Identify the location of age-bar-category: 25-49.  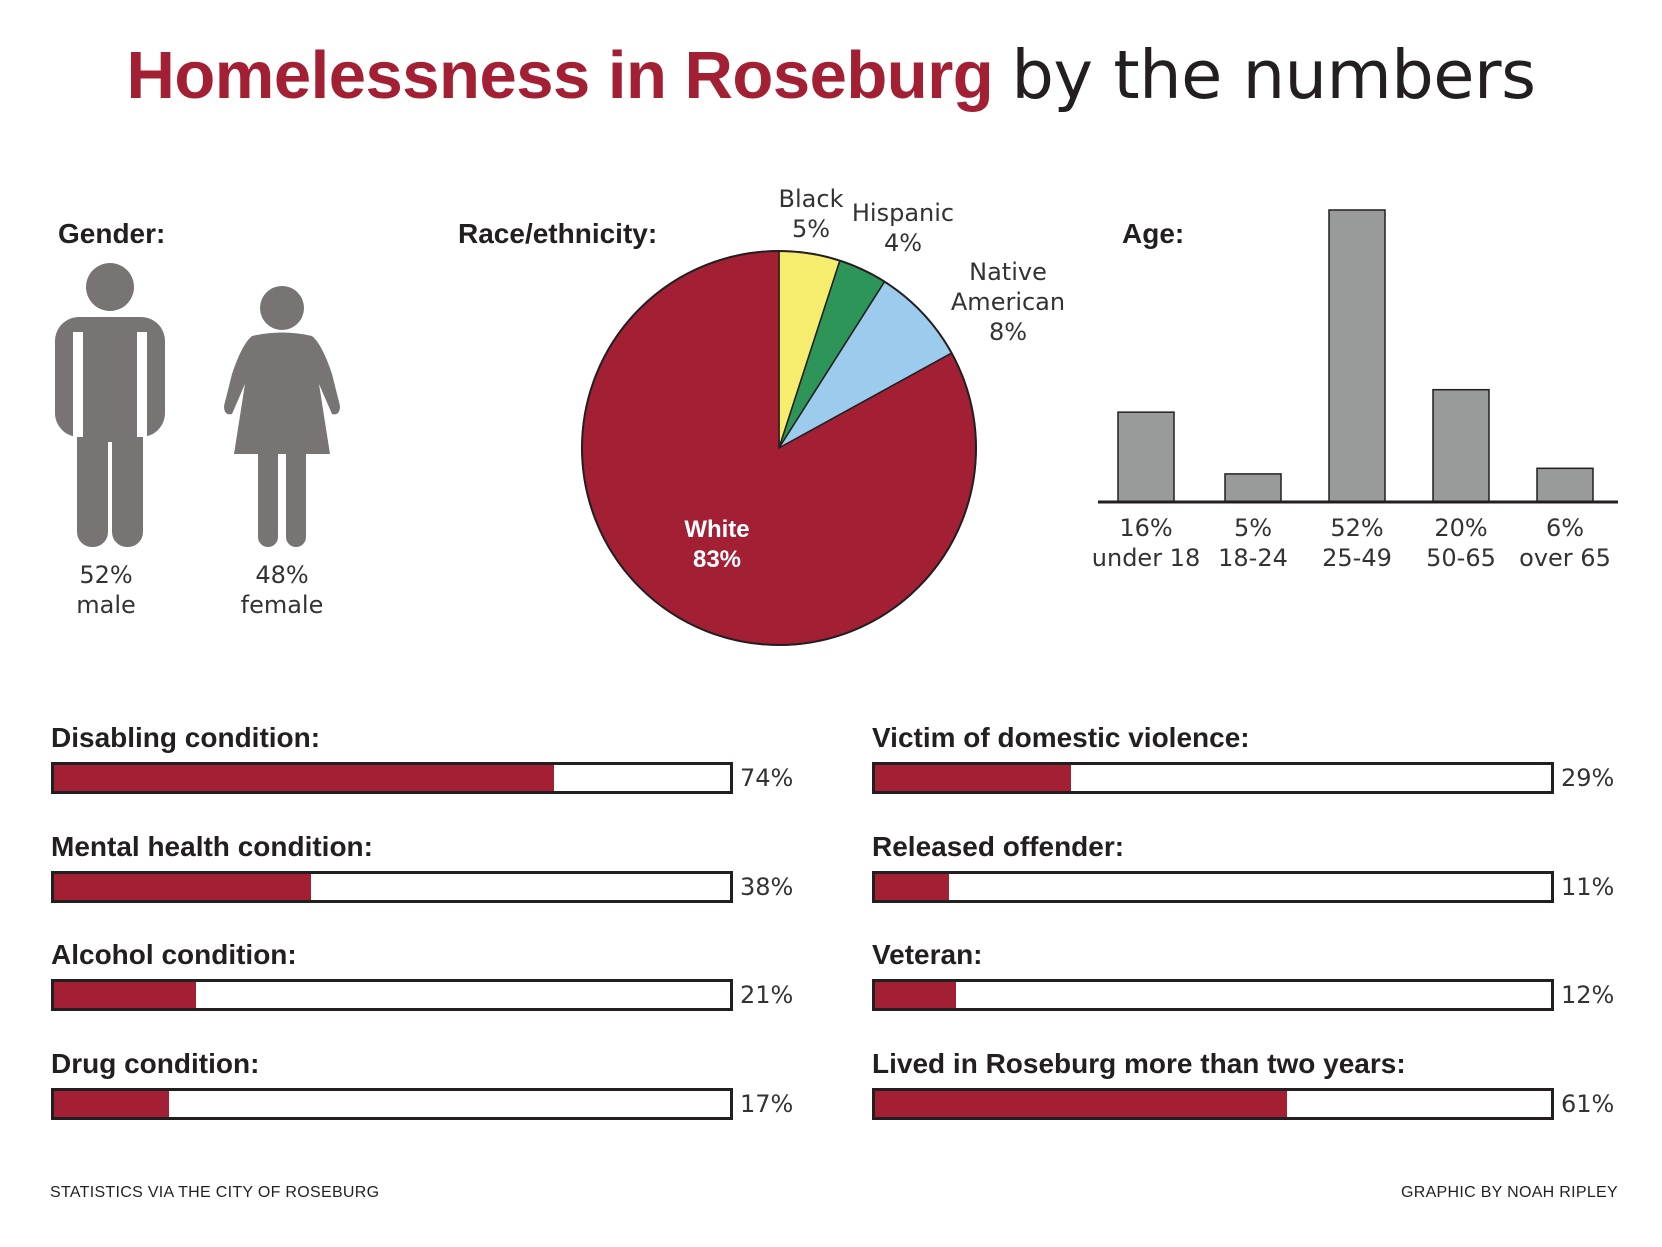
(1357, 558).